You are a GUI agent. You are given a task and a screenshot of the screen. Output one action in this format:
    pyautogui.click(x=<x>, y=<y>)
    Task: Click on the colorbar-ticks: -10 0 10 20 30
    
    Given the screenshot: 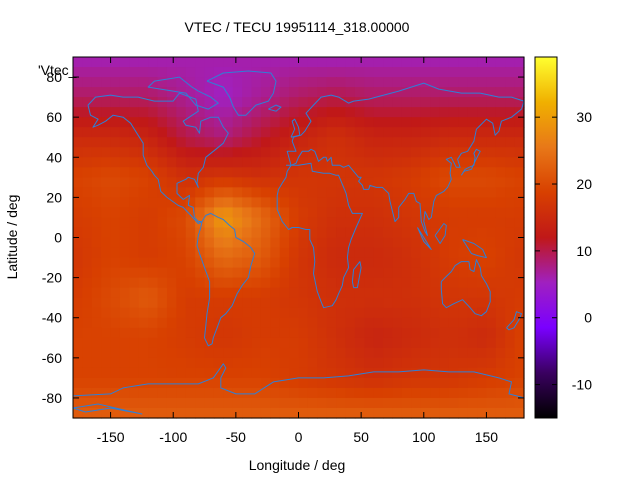 What is the action you would take?
    pyautogui.click(x=563, y=251)
    